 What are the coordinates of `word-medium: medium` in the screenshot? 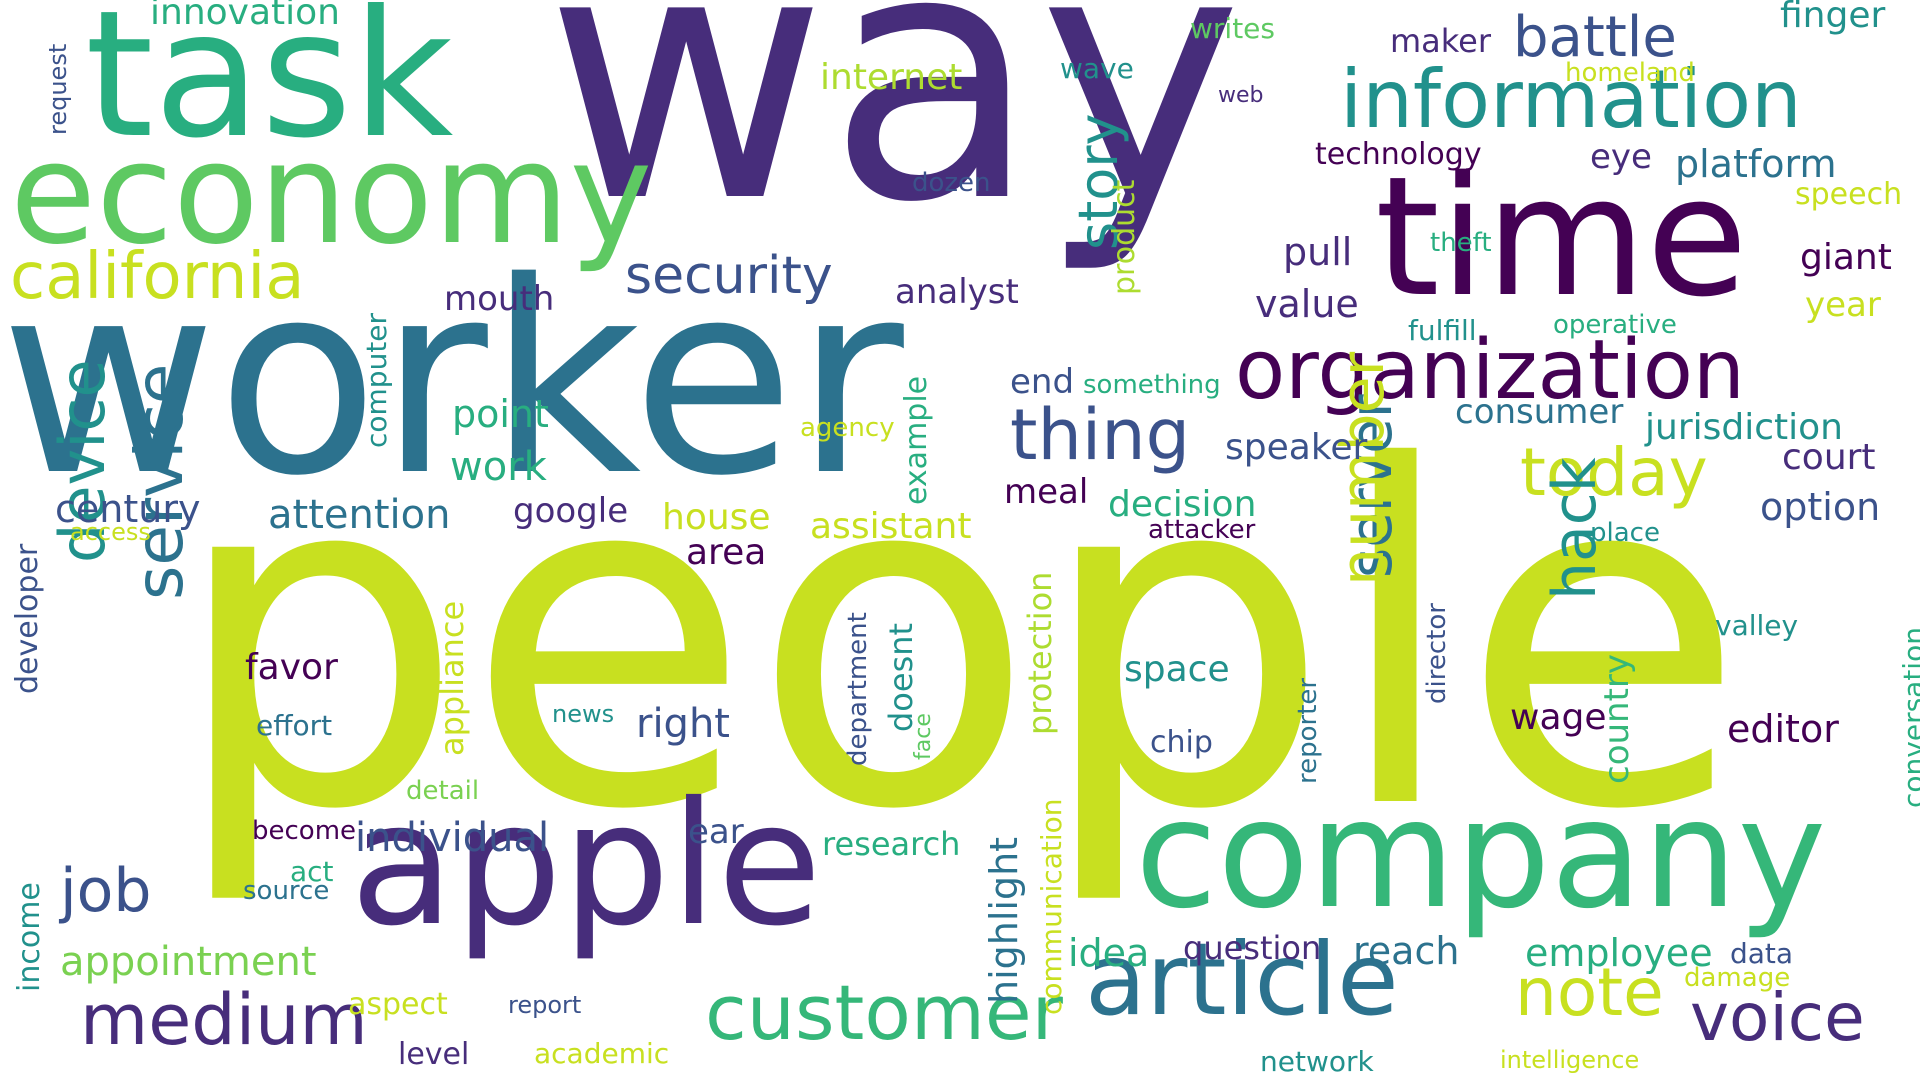 It's located at (224, 1020).